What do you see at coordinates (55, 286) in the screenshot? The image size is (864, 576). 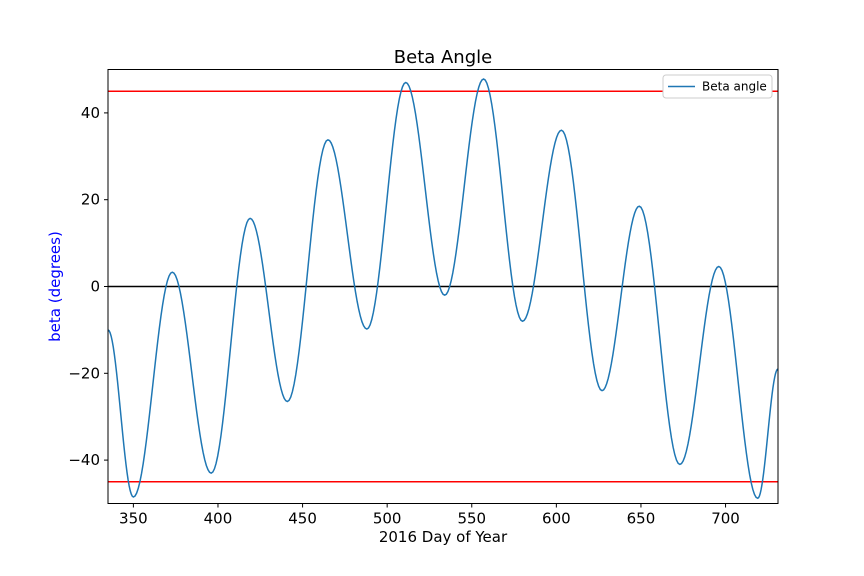 I see `y-axis-label: beta (degrees)` at bounding box center [55, 286].